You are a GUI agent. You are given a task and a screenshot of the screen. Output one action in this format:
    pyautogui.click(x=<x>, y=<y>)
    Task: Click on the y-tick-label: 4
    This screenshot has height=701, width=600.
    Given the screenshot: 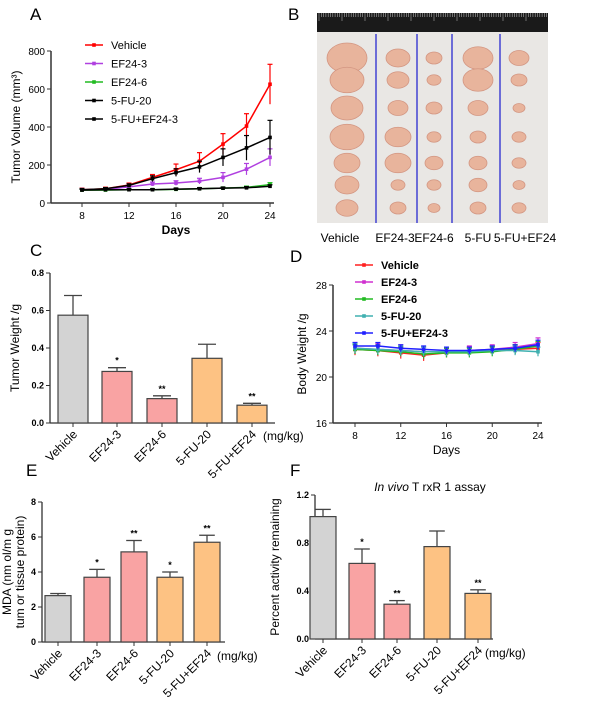 What is the action you would take?
    pyautogui.click(x=33, y=572)
    